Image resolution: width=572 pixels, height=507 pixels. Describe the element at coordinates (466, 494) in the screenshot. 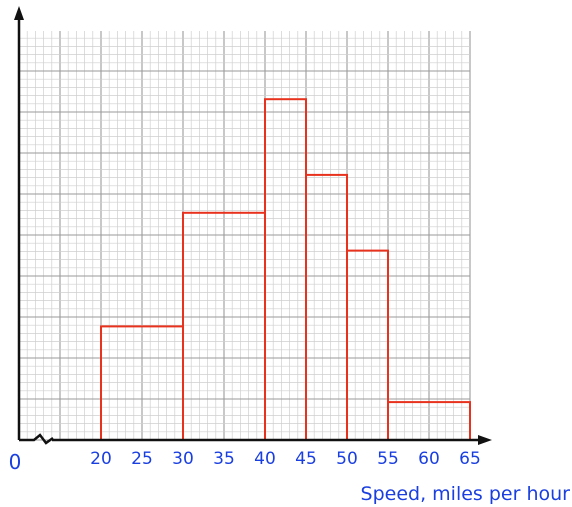

I see `x-axis-title: Speed, miles per hour` at that location.